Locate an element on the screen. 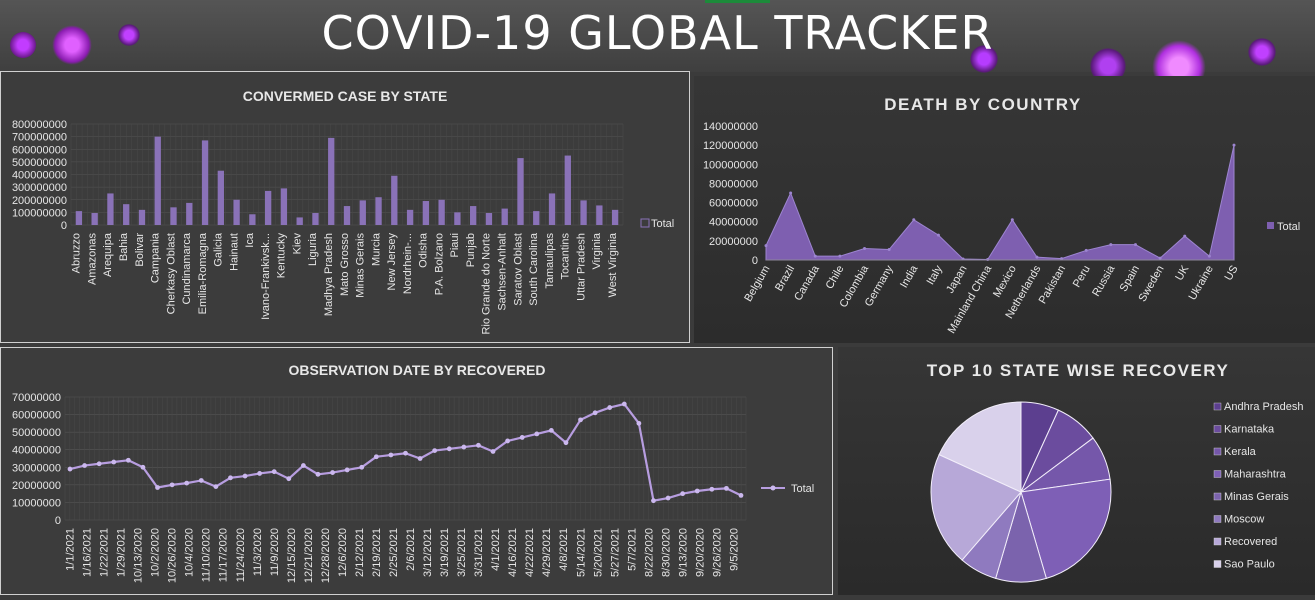 The width and height of the screenshot is (1315, 600). x-tick-label: New Jersey is located at coordinates (392, 262).